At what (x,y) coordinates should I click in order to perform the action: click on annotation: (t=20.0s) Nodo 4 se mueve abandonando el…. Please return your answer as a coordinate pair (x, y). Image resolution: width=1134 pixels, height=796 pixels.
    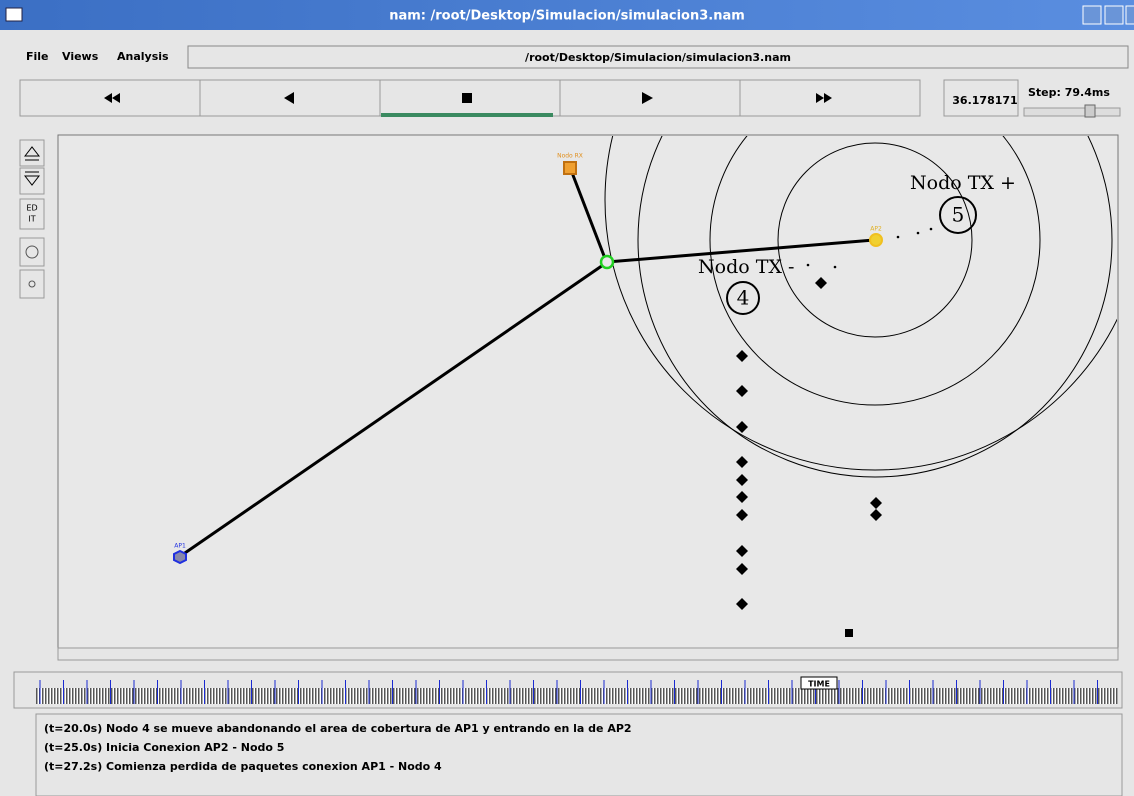
    Looking at the image, I should click on (338, 728).